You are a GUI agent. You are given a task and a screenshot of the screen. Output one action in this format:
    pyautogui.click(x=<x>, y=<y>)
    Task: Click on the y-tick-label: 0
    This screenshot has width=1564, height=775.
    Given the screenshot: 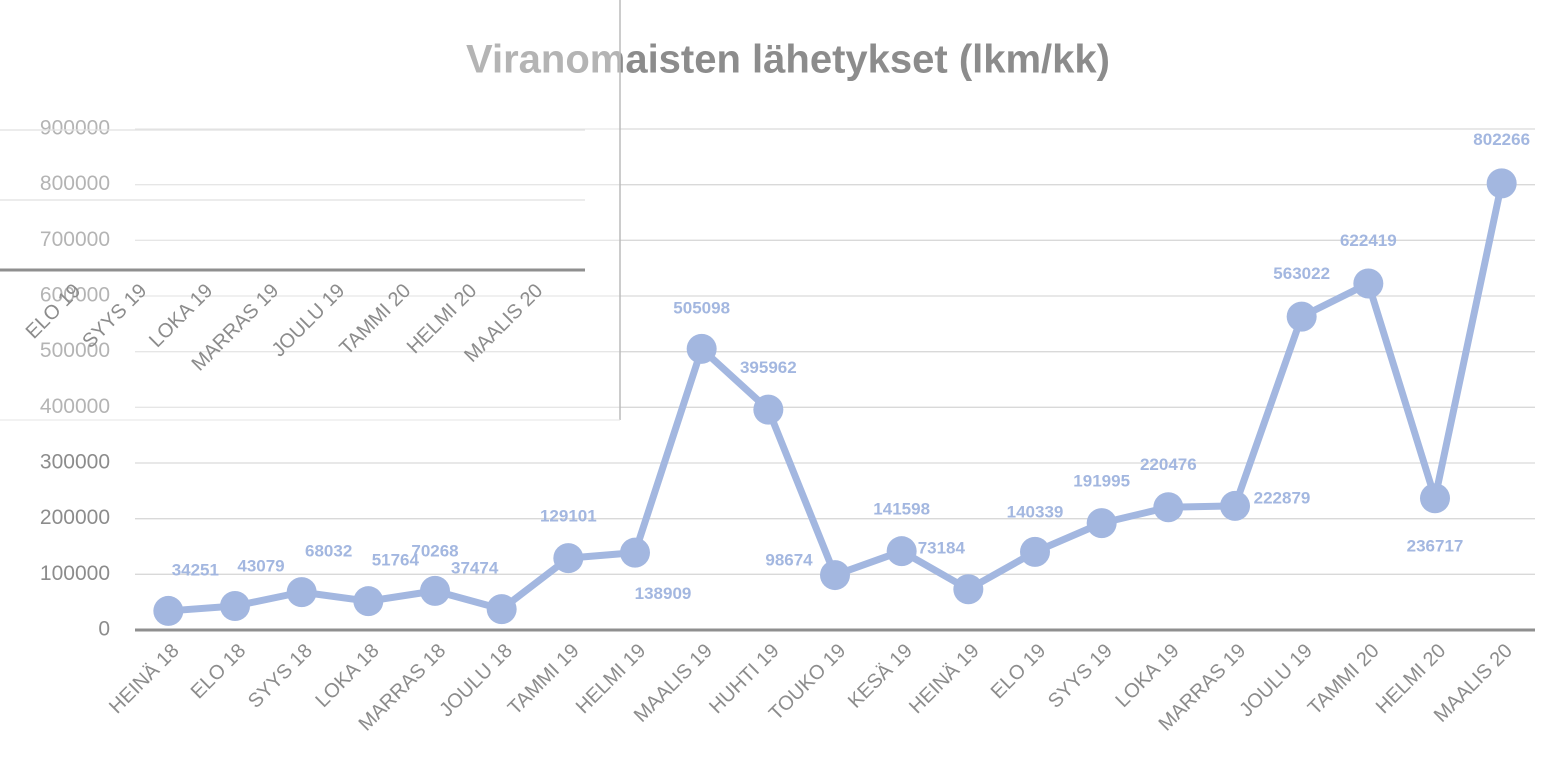 What is the action you would take?
    pyautogui.click(x=104, y=629)
    